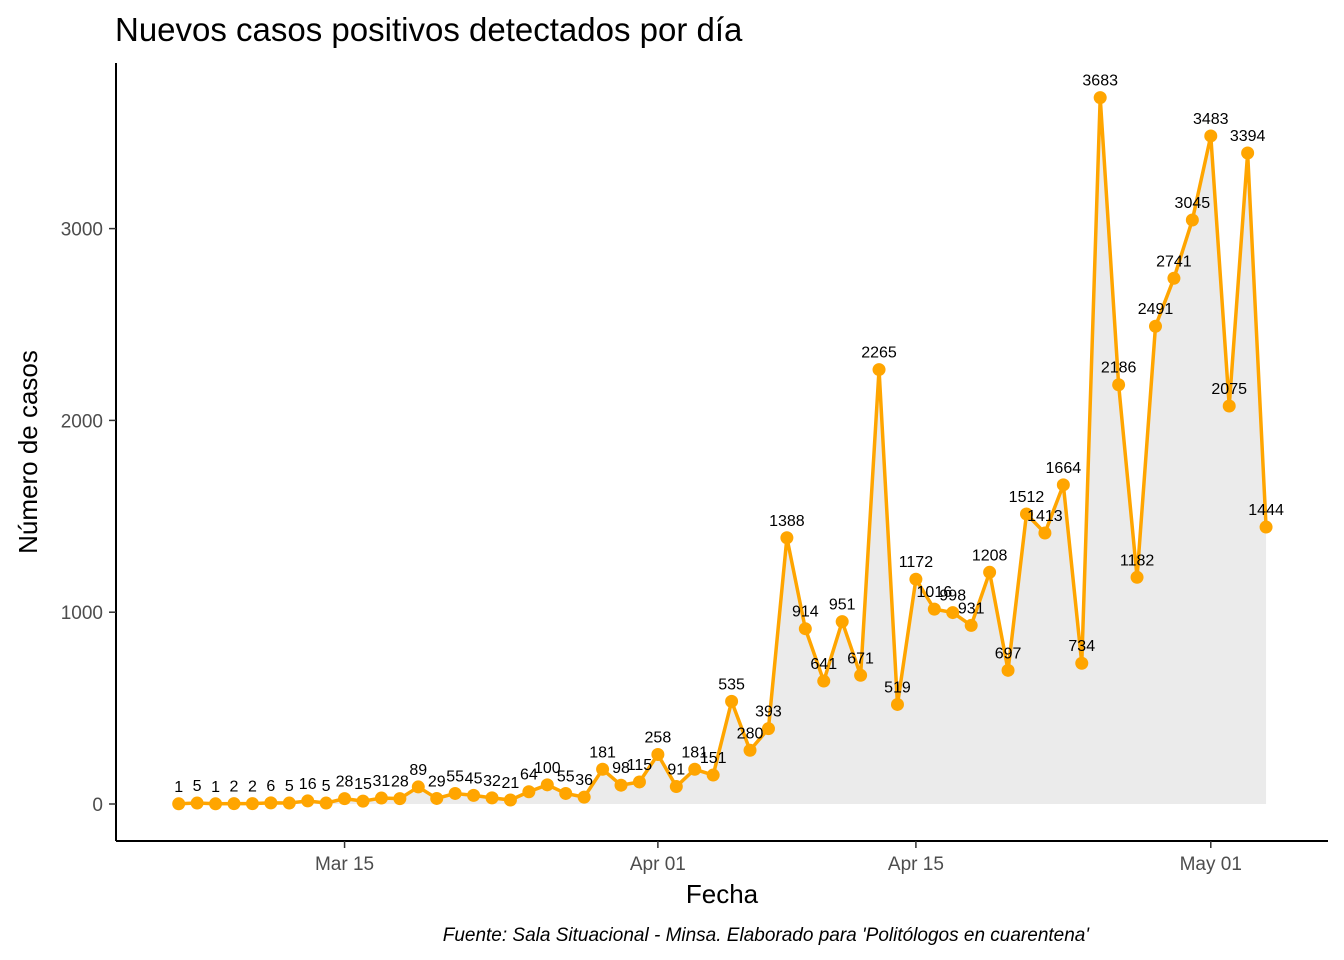 The image size is (1344, 960). What do you see at coordinates (437, 781) in the screenshot?
I see `data-label: 29` at bounding box center [437, 781].